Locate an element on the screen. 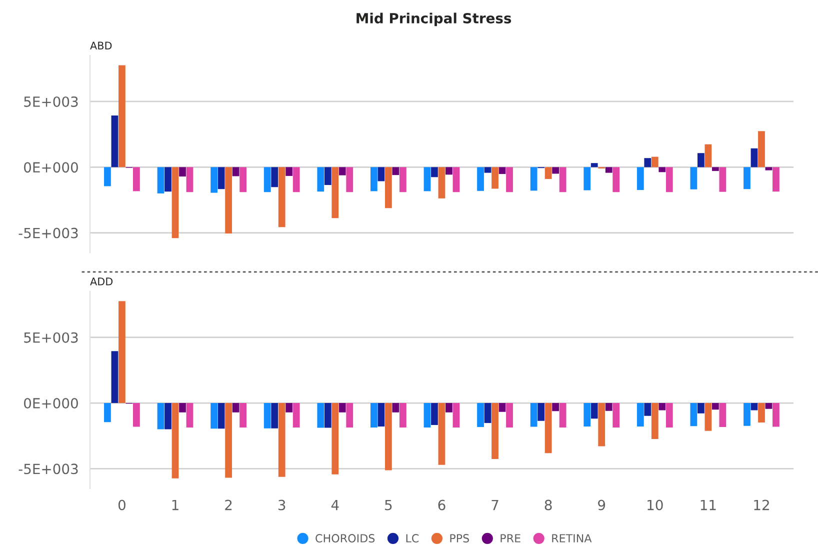 This screenshot has height=555, width=818. legend-label: RETINA is located at coordinates (572, 538).